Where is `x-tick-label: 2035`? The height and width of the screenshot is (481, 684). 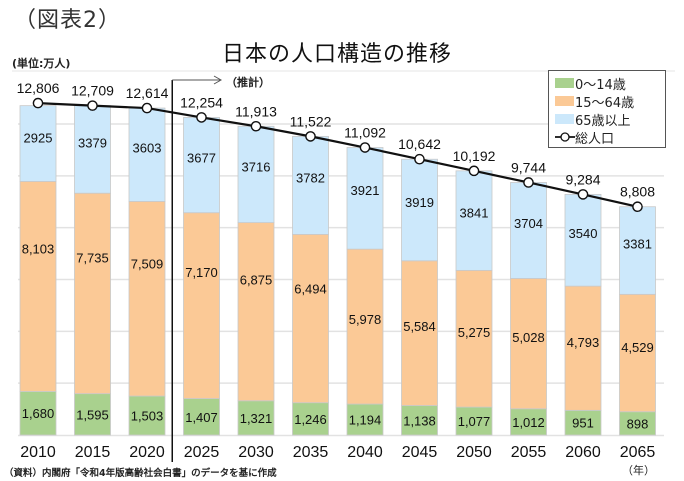 x-tick-label: 2035 is located at coordinates (311, 452).